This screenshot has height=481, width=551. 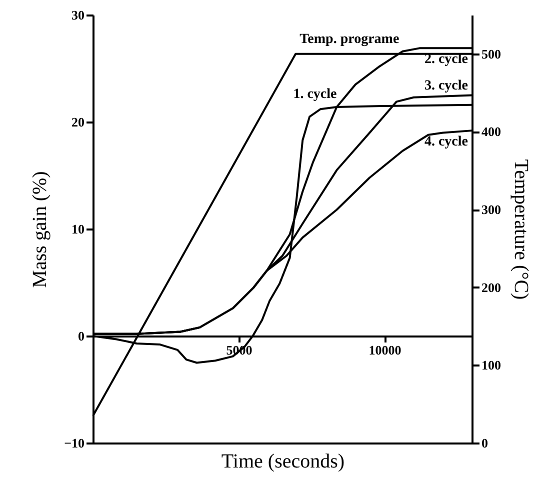 What do you see at coordinates (491, 365) in the screenshot?
I see `y2-tick-label: 100` at bounding box center [491, 365].